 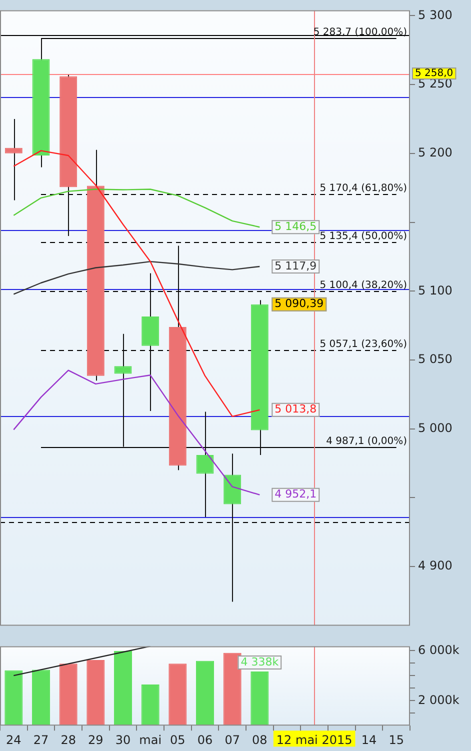 What do you see at coordinates (295, 494) in the screenshot?
I see `data-label: 4 952,1` at bounding box center [295, 494].